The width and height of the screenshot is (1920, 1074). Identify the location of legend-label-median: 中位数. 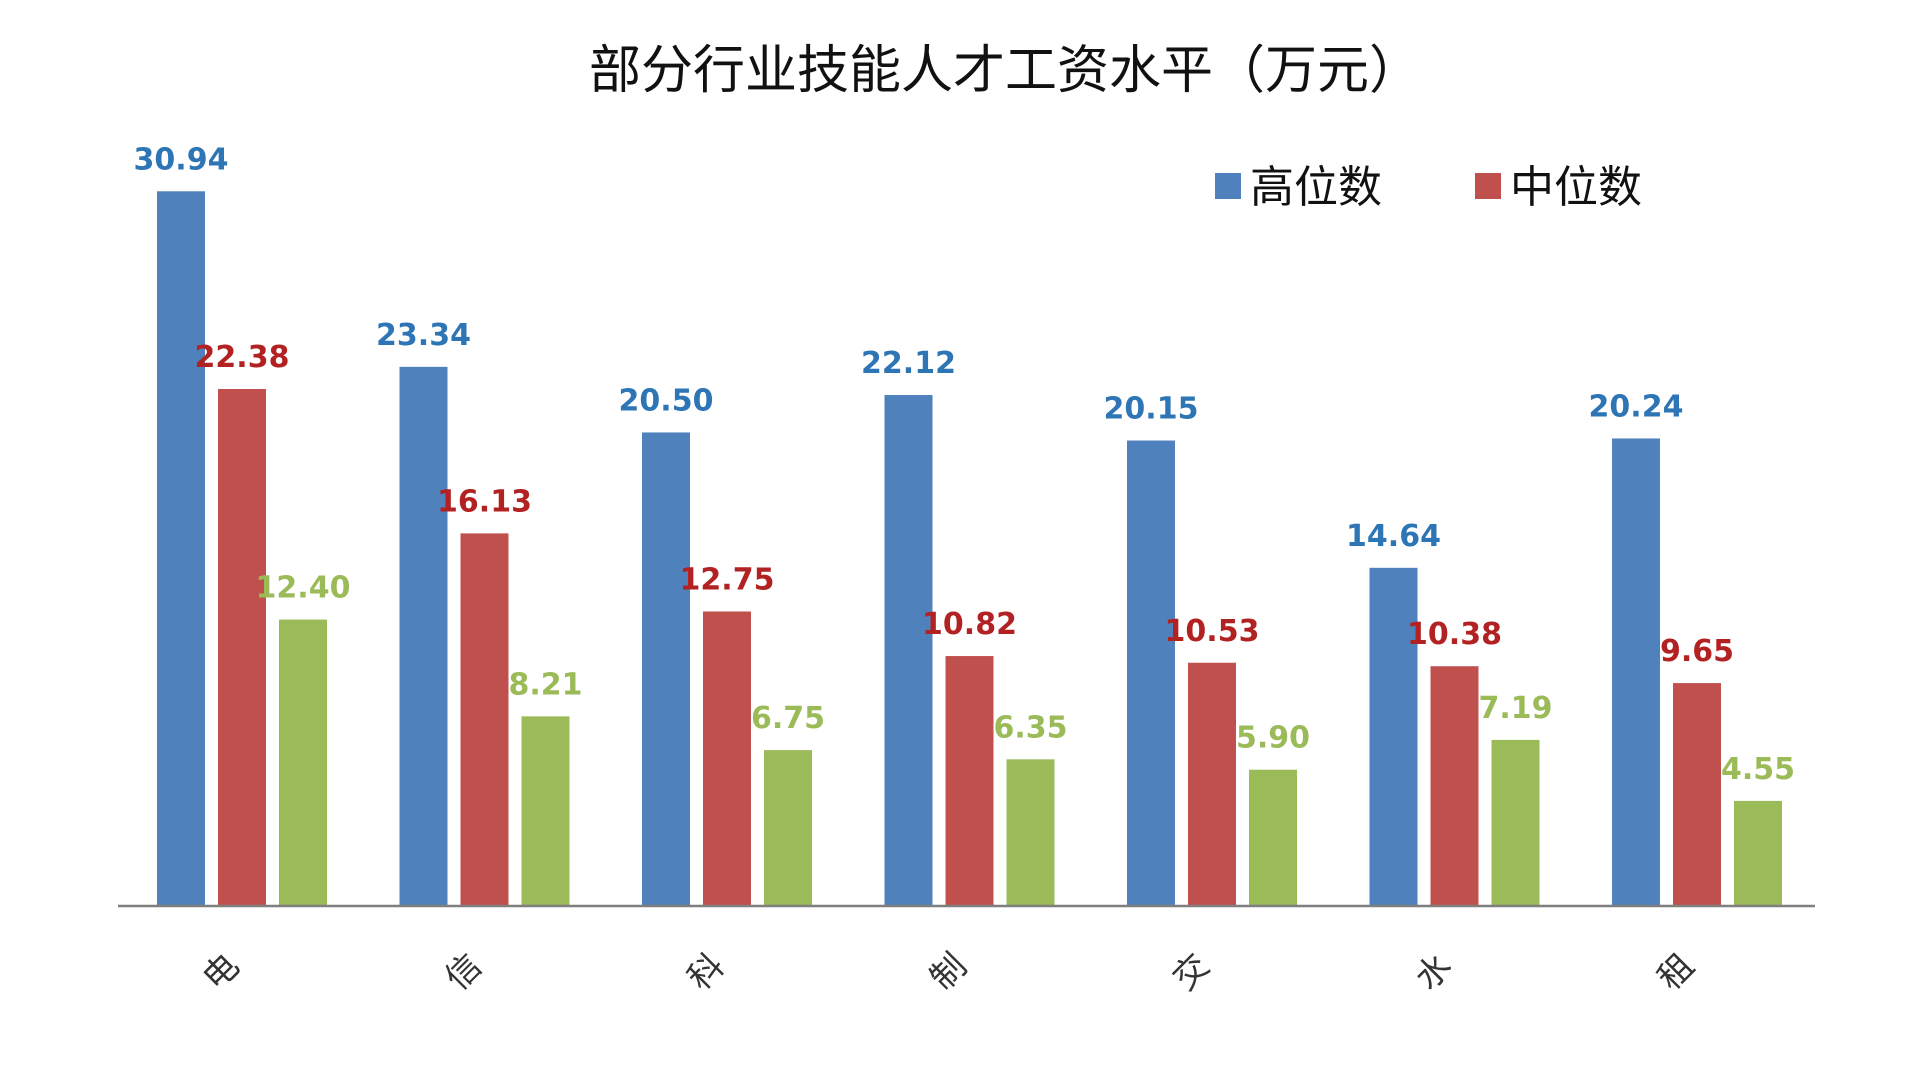
(1576, 187).